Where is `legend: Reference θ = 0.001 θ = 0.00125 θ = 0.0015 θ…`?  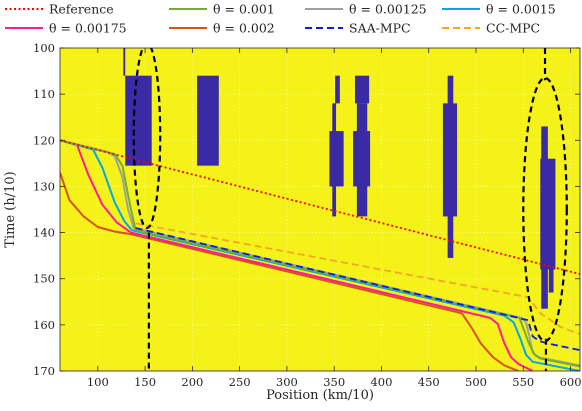 legend: Reference θ = 0.001 θ = 0.00125 θ = 0.0015 θ… is located at coordinates (280, 19).